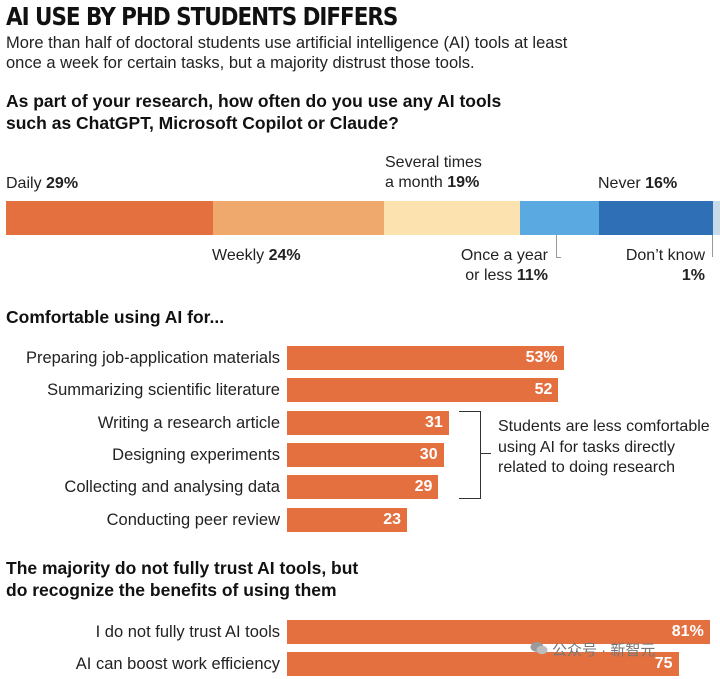  What do you see at coordinates (365, 455) in the screenshot?
I see `bar-designing-experiments: 30` at bounding box center [365, 455].